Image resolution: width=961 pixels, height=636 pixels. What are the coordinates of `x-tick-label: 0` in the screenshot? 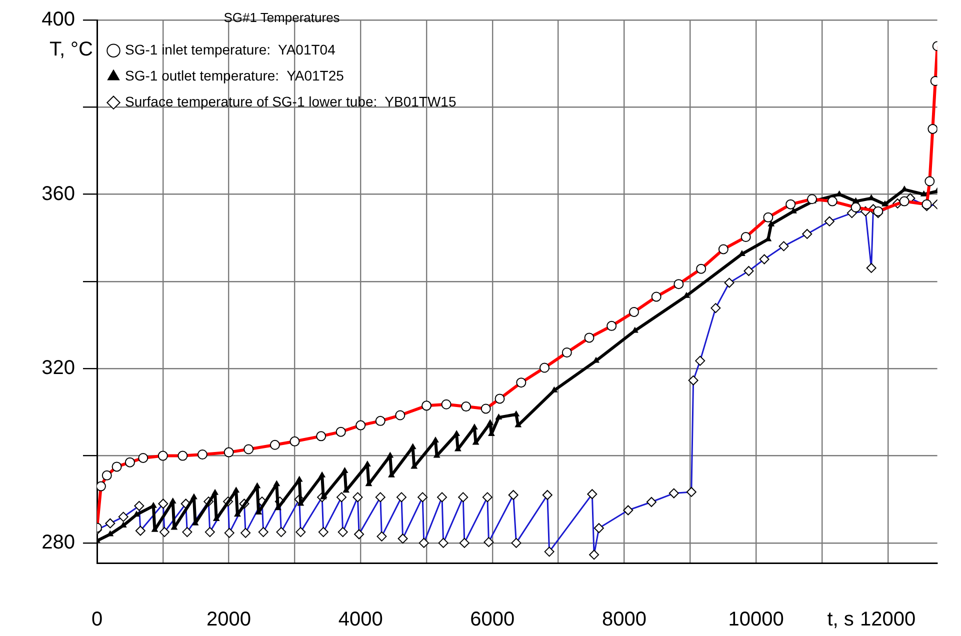 It's located at (97, 619).